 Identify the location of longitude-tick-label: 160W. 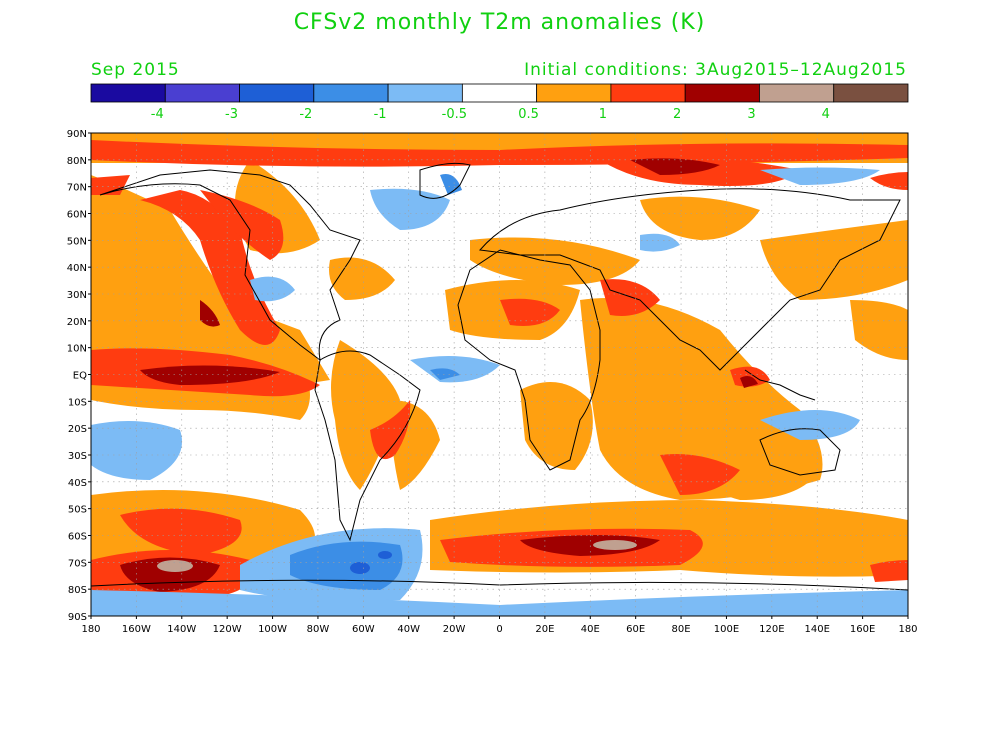
(136, 629).